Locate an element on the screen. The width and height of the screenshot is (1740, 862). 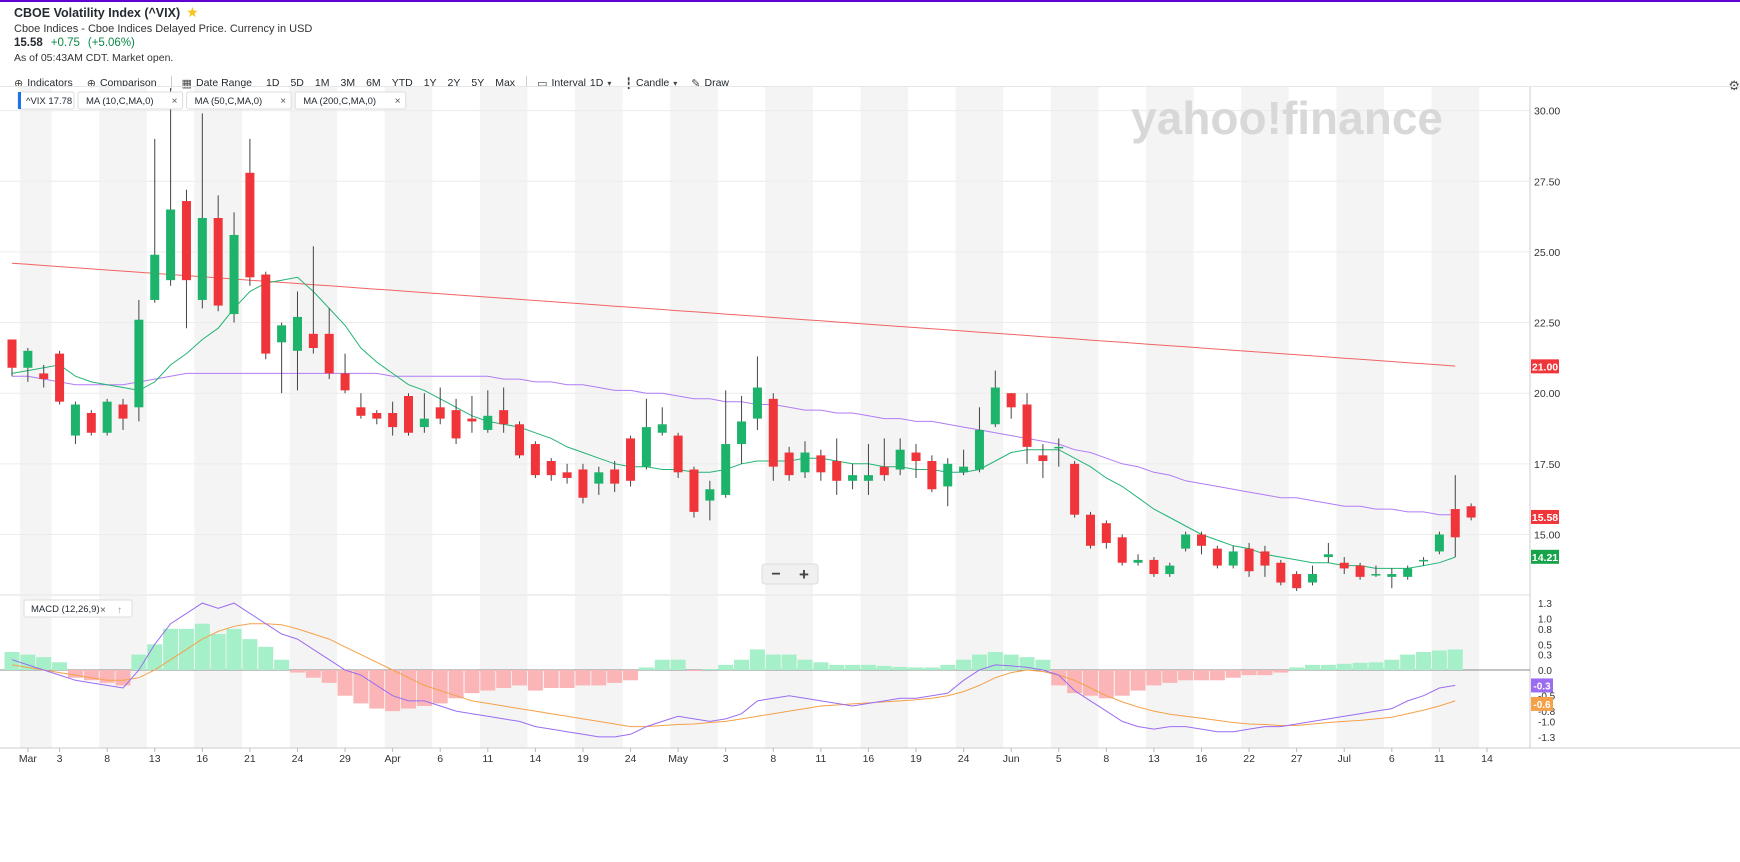
x-tick-label: 21 is located at coordinates (250, 759).